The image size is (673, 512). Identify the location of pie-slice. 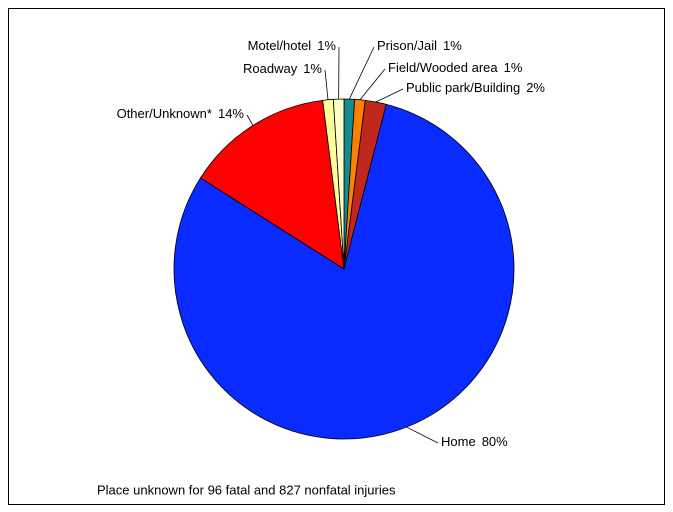
(338, 184).